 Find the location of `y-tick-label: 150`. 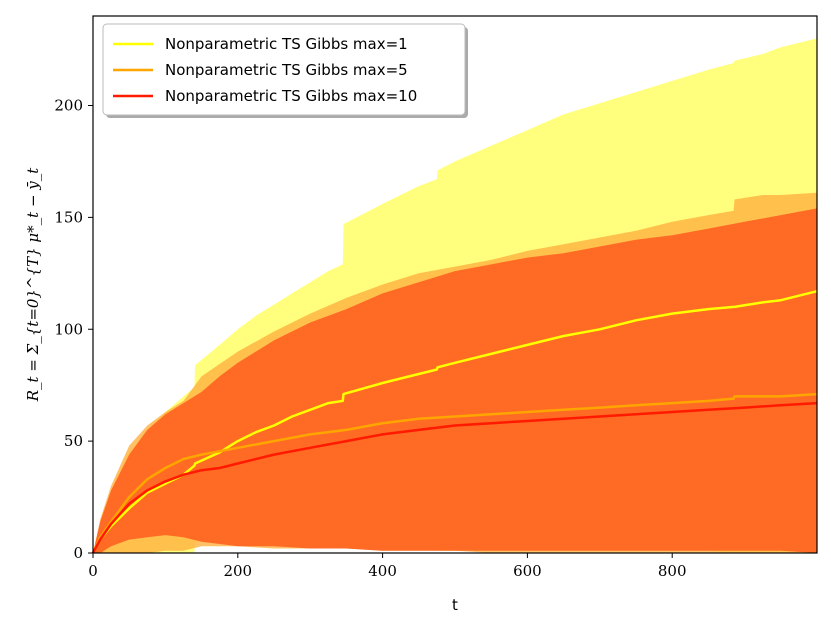

y-tick-label: 150 is located at coordinates (68, 217).